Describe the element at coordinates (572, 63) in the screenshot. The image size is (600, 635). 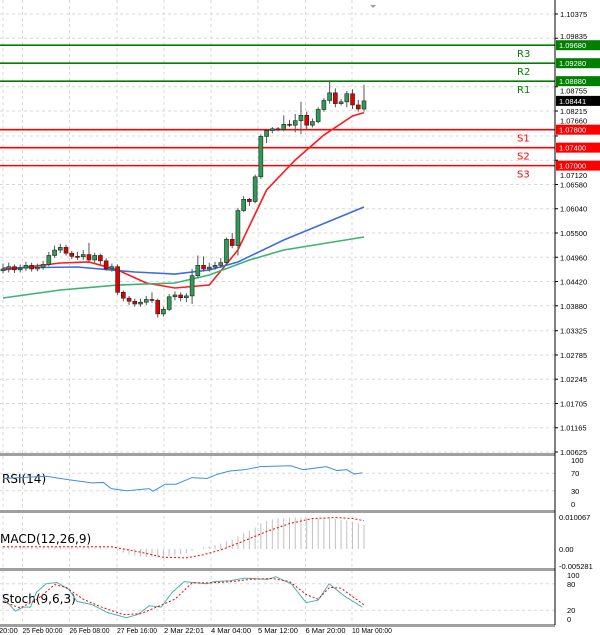
I see `level-price-label: 1.09280` at that location.